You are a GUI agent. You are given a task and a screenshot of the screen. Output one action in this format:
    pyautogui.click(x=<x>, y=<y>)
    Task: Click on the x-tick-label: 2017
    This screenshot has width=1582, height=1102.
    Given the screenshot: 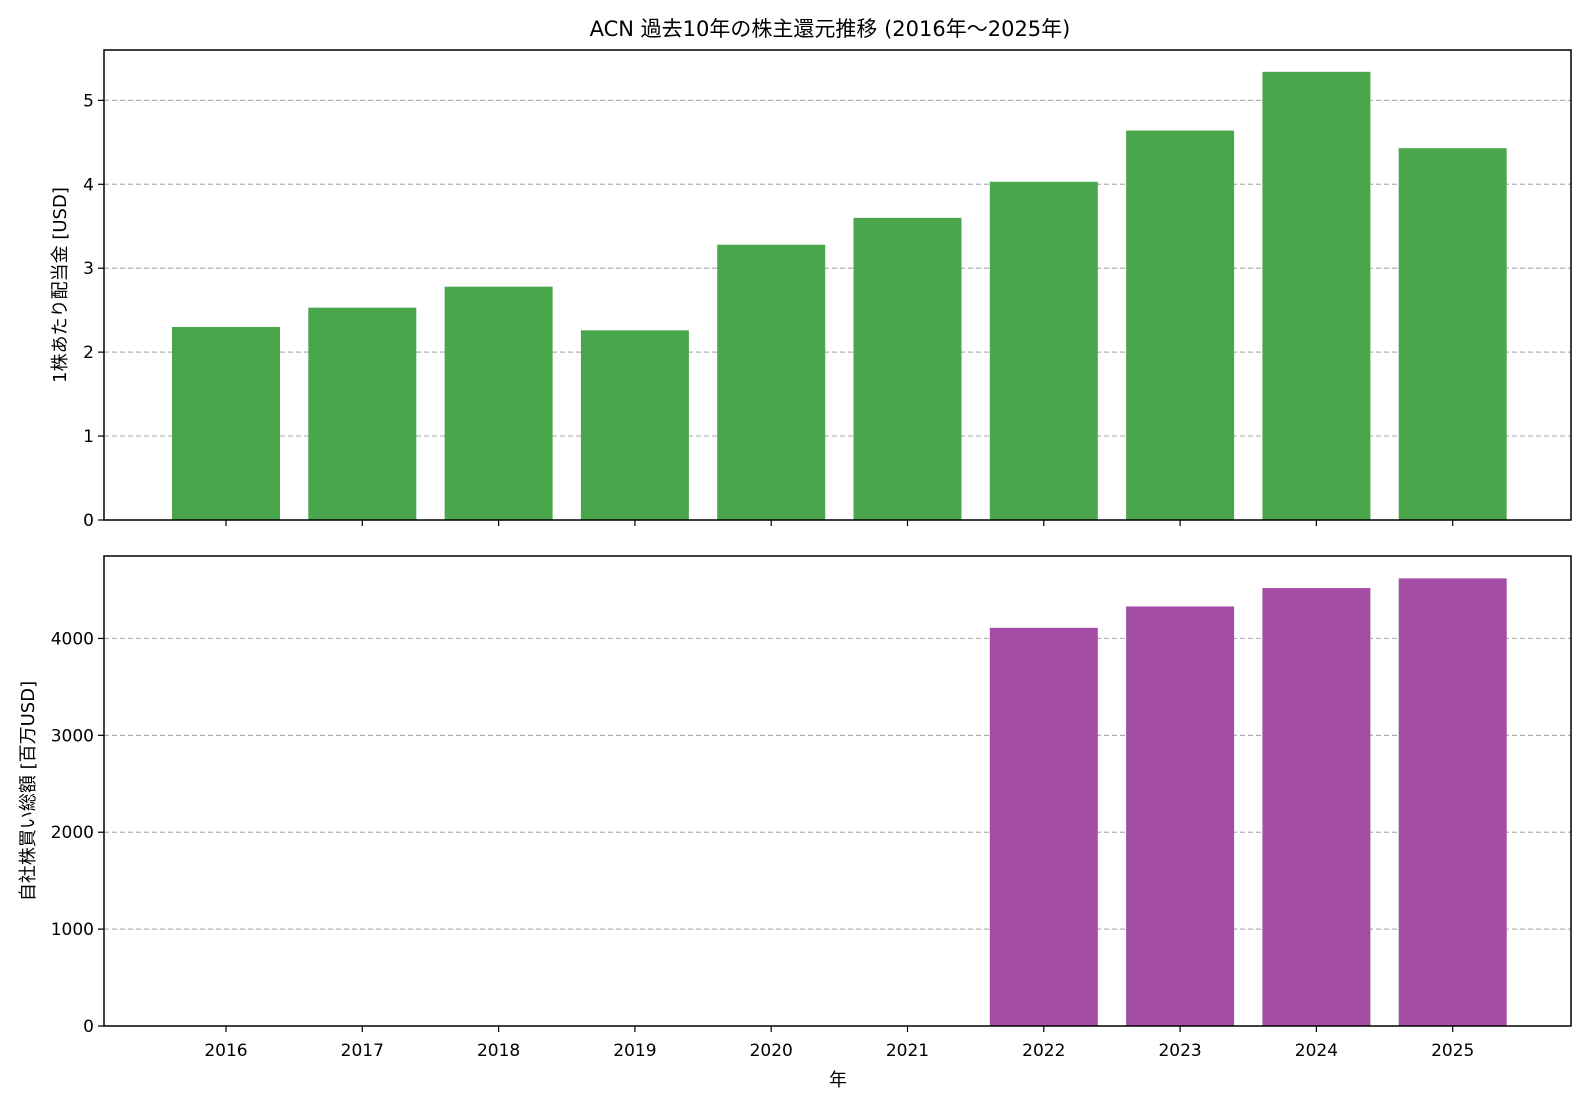 What is the action you would take?
    pyautogui.click(x=362, y=1051)
    